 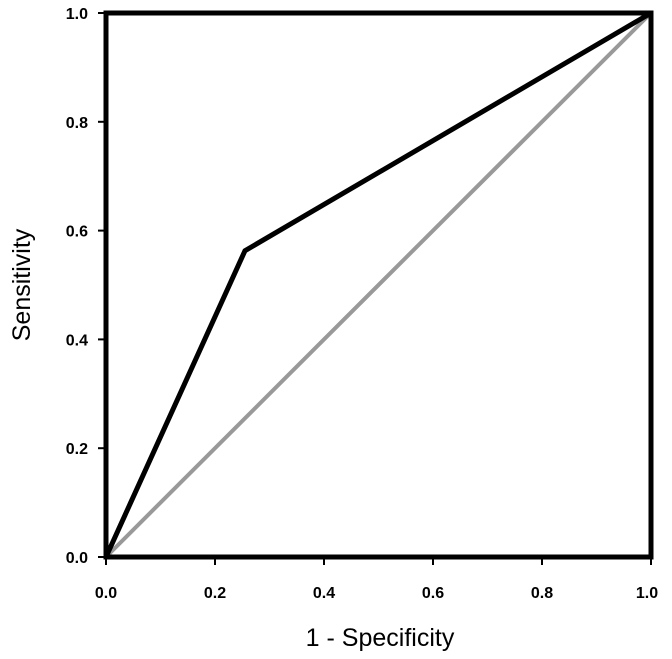 What do you see at coordinates (433, 593) in the screenshot?
I see `x-tick-label: 0.6` at bounding box center [433, 593].